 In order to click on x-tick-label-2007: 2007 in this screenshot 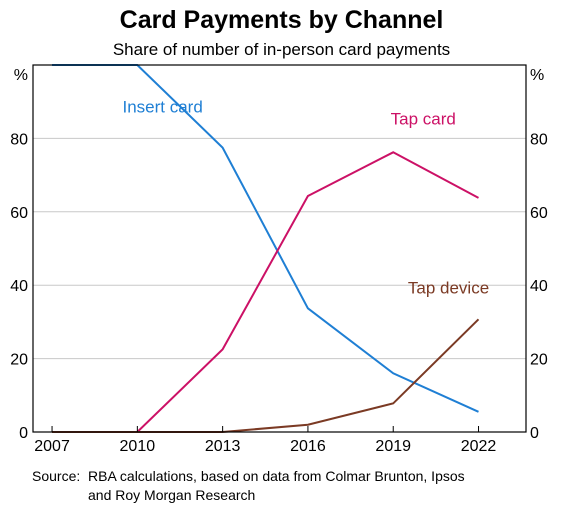, I will do `click(52, 446)`.